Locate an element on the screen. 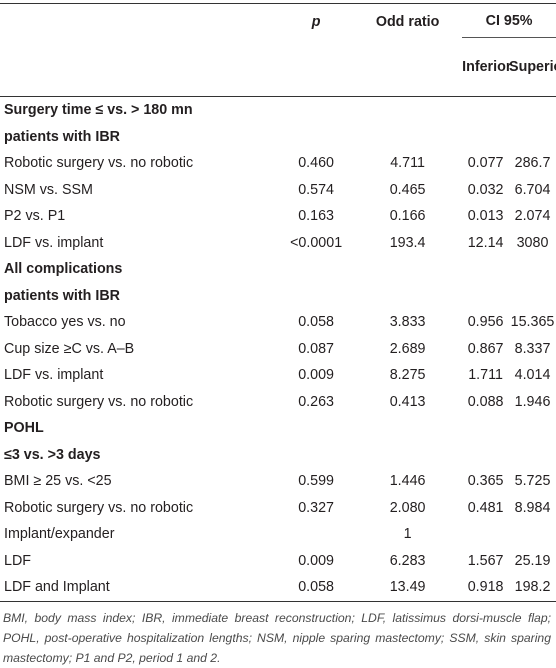 The width and height of the screenshot is (556, 668). row-label: ≤3 vs. >3 days is located at coordinates (52, 454).